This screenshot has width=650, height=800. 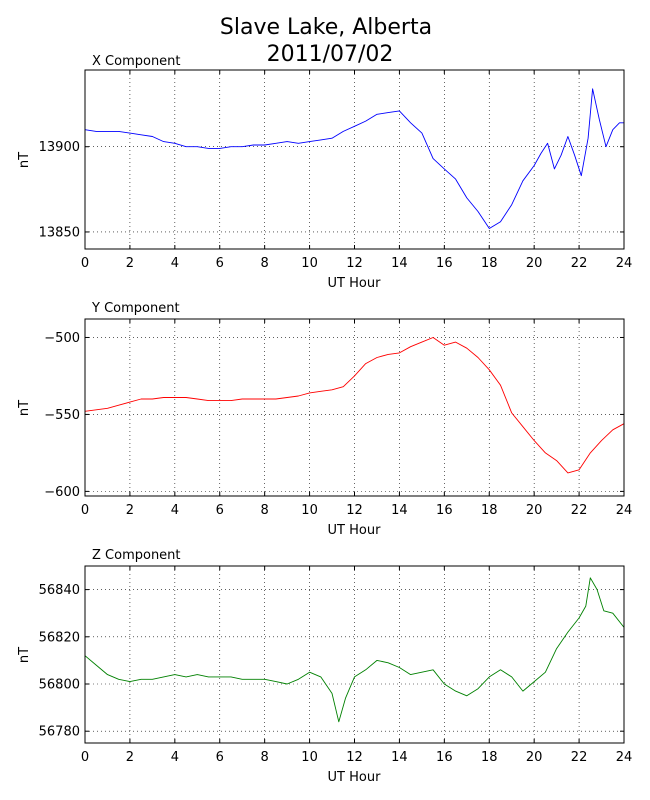 What do you see at coordinates (220, 757) in the screenshot?
I see `z-component-xtick-label: 6` at bounding box center [220, 757].